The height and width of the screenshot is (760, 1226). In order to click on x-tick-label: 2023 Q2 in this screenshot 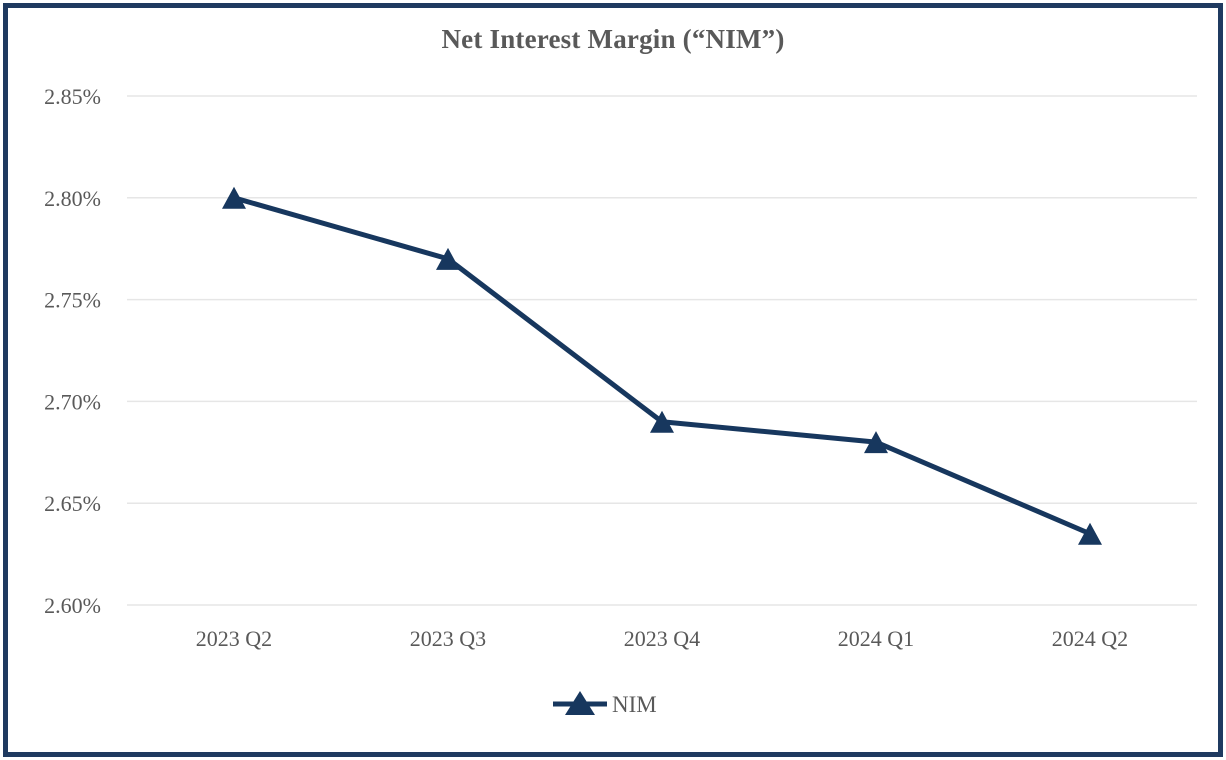, I will do `click(234, 638)`.